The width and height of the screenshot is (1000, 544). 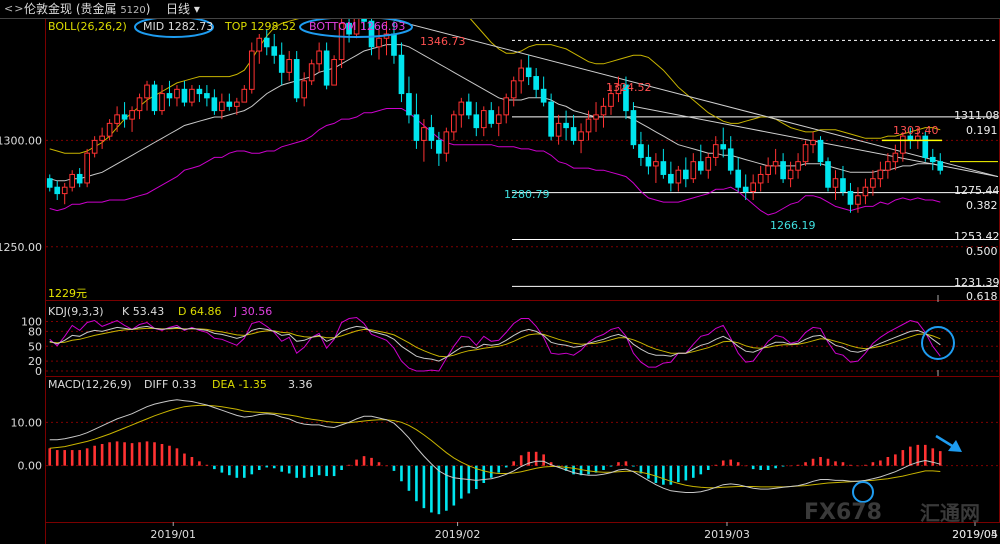 I want to click on arrow-down-icon, so click(x=945, y=441).